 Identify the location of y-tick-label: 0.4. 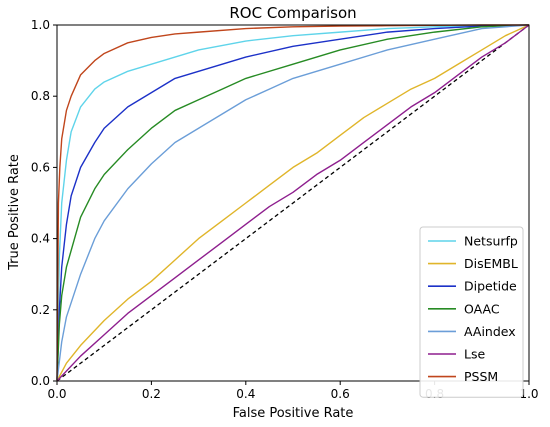
(40, 239).